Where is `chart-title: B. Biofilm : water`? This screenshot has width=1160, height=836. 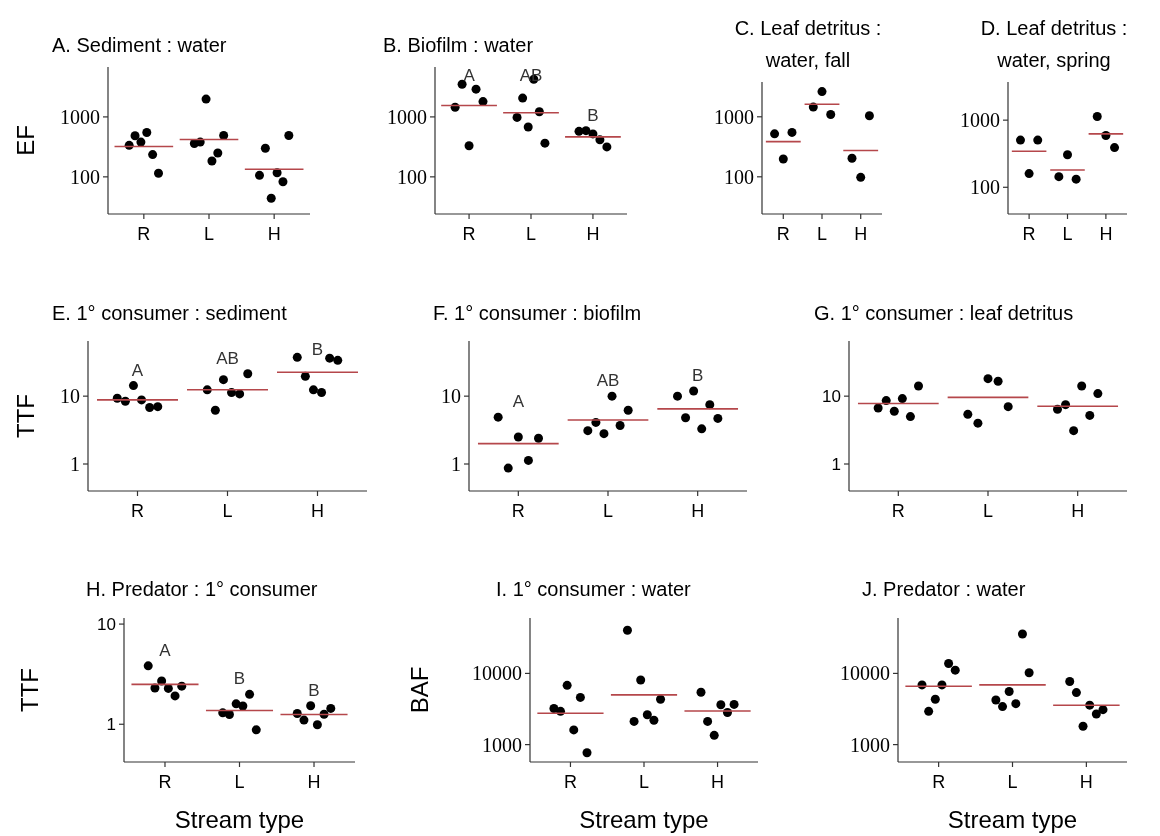
chart-title: B. Biofilm : water is located at coordinates (458, 45).